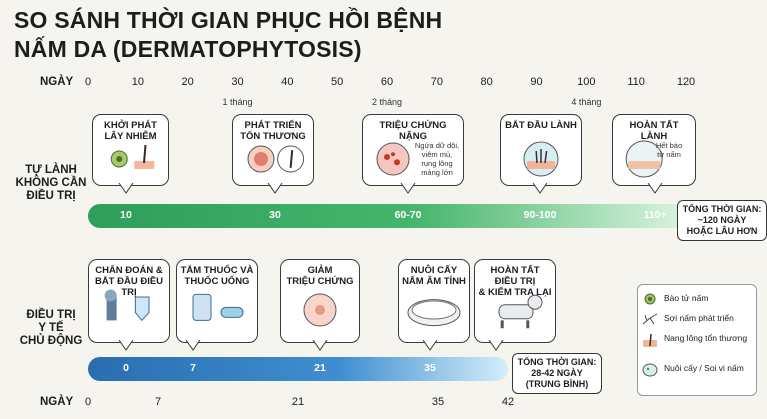 The image size is (767, 419). What do you see at coordinates (486, 82) in the screenshot?
I see `top-axis-tick: 80` at bounding box center [486, 82].